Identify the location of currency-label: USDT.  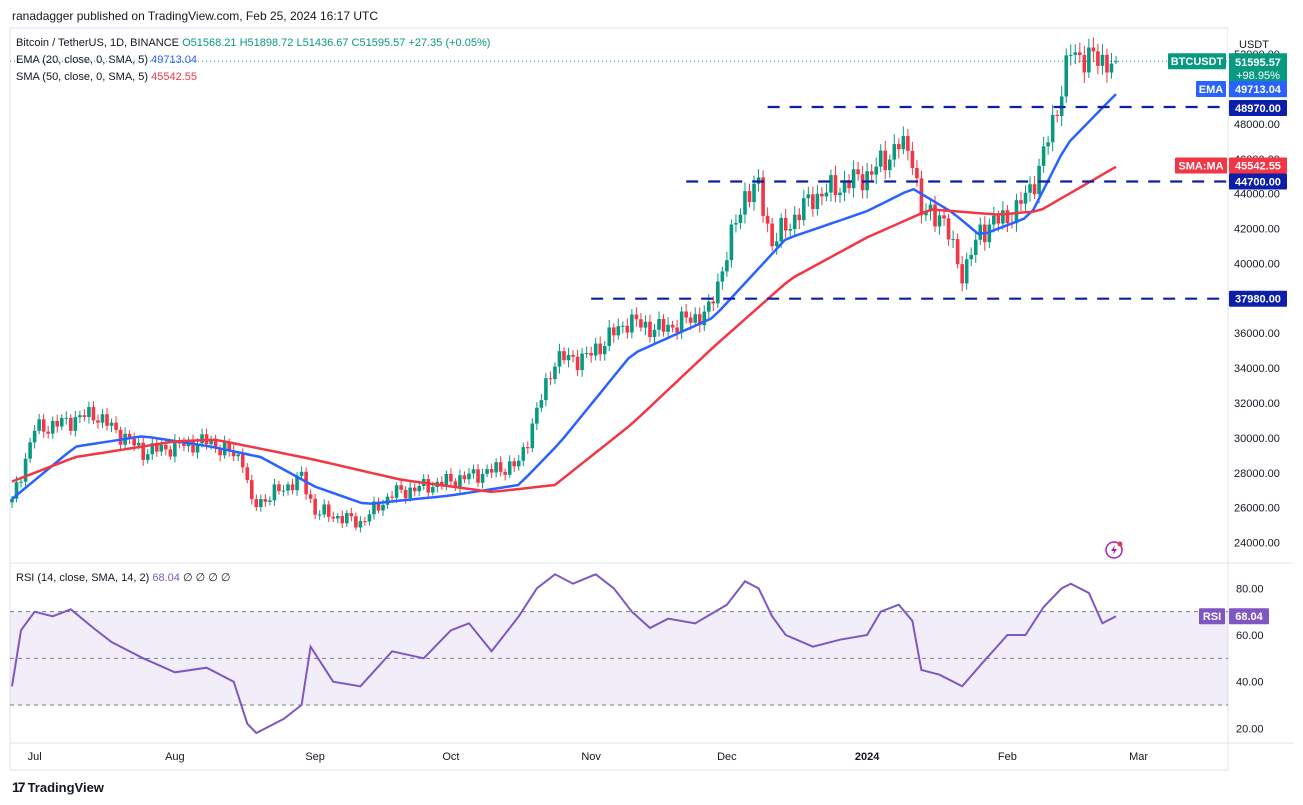
(1254, 45).